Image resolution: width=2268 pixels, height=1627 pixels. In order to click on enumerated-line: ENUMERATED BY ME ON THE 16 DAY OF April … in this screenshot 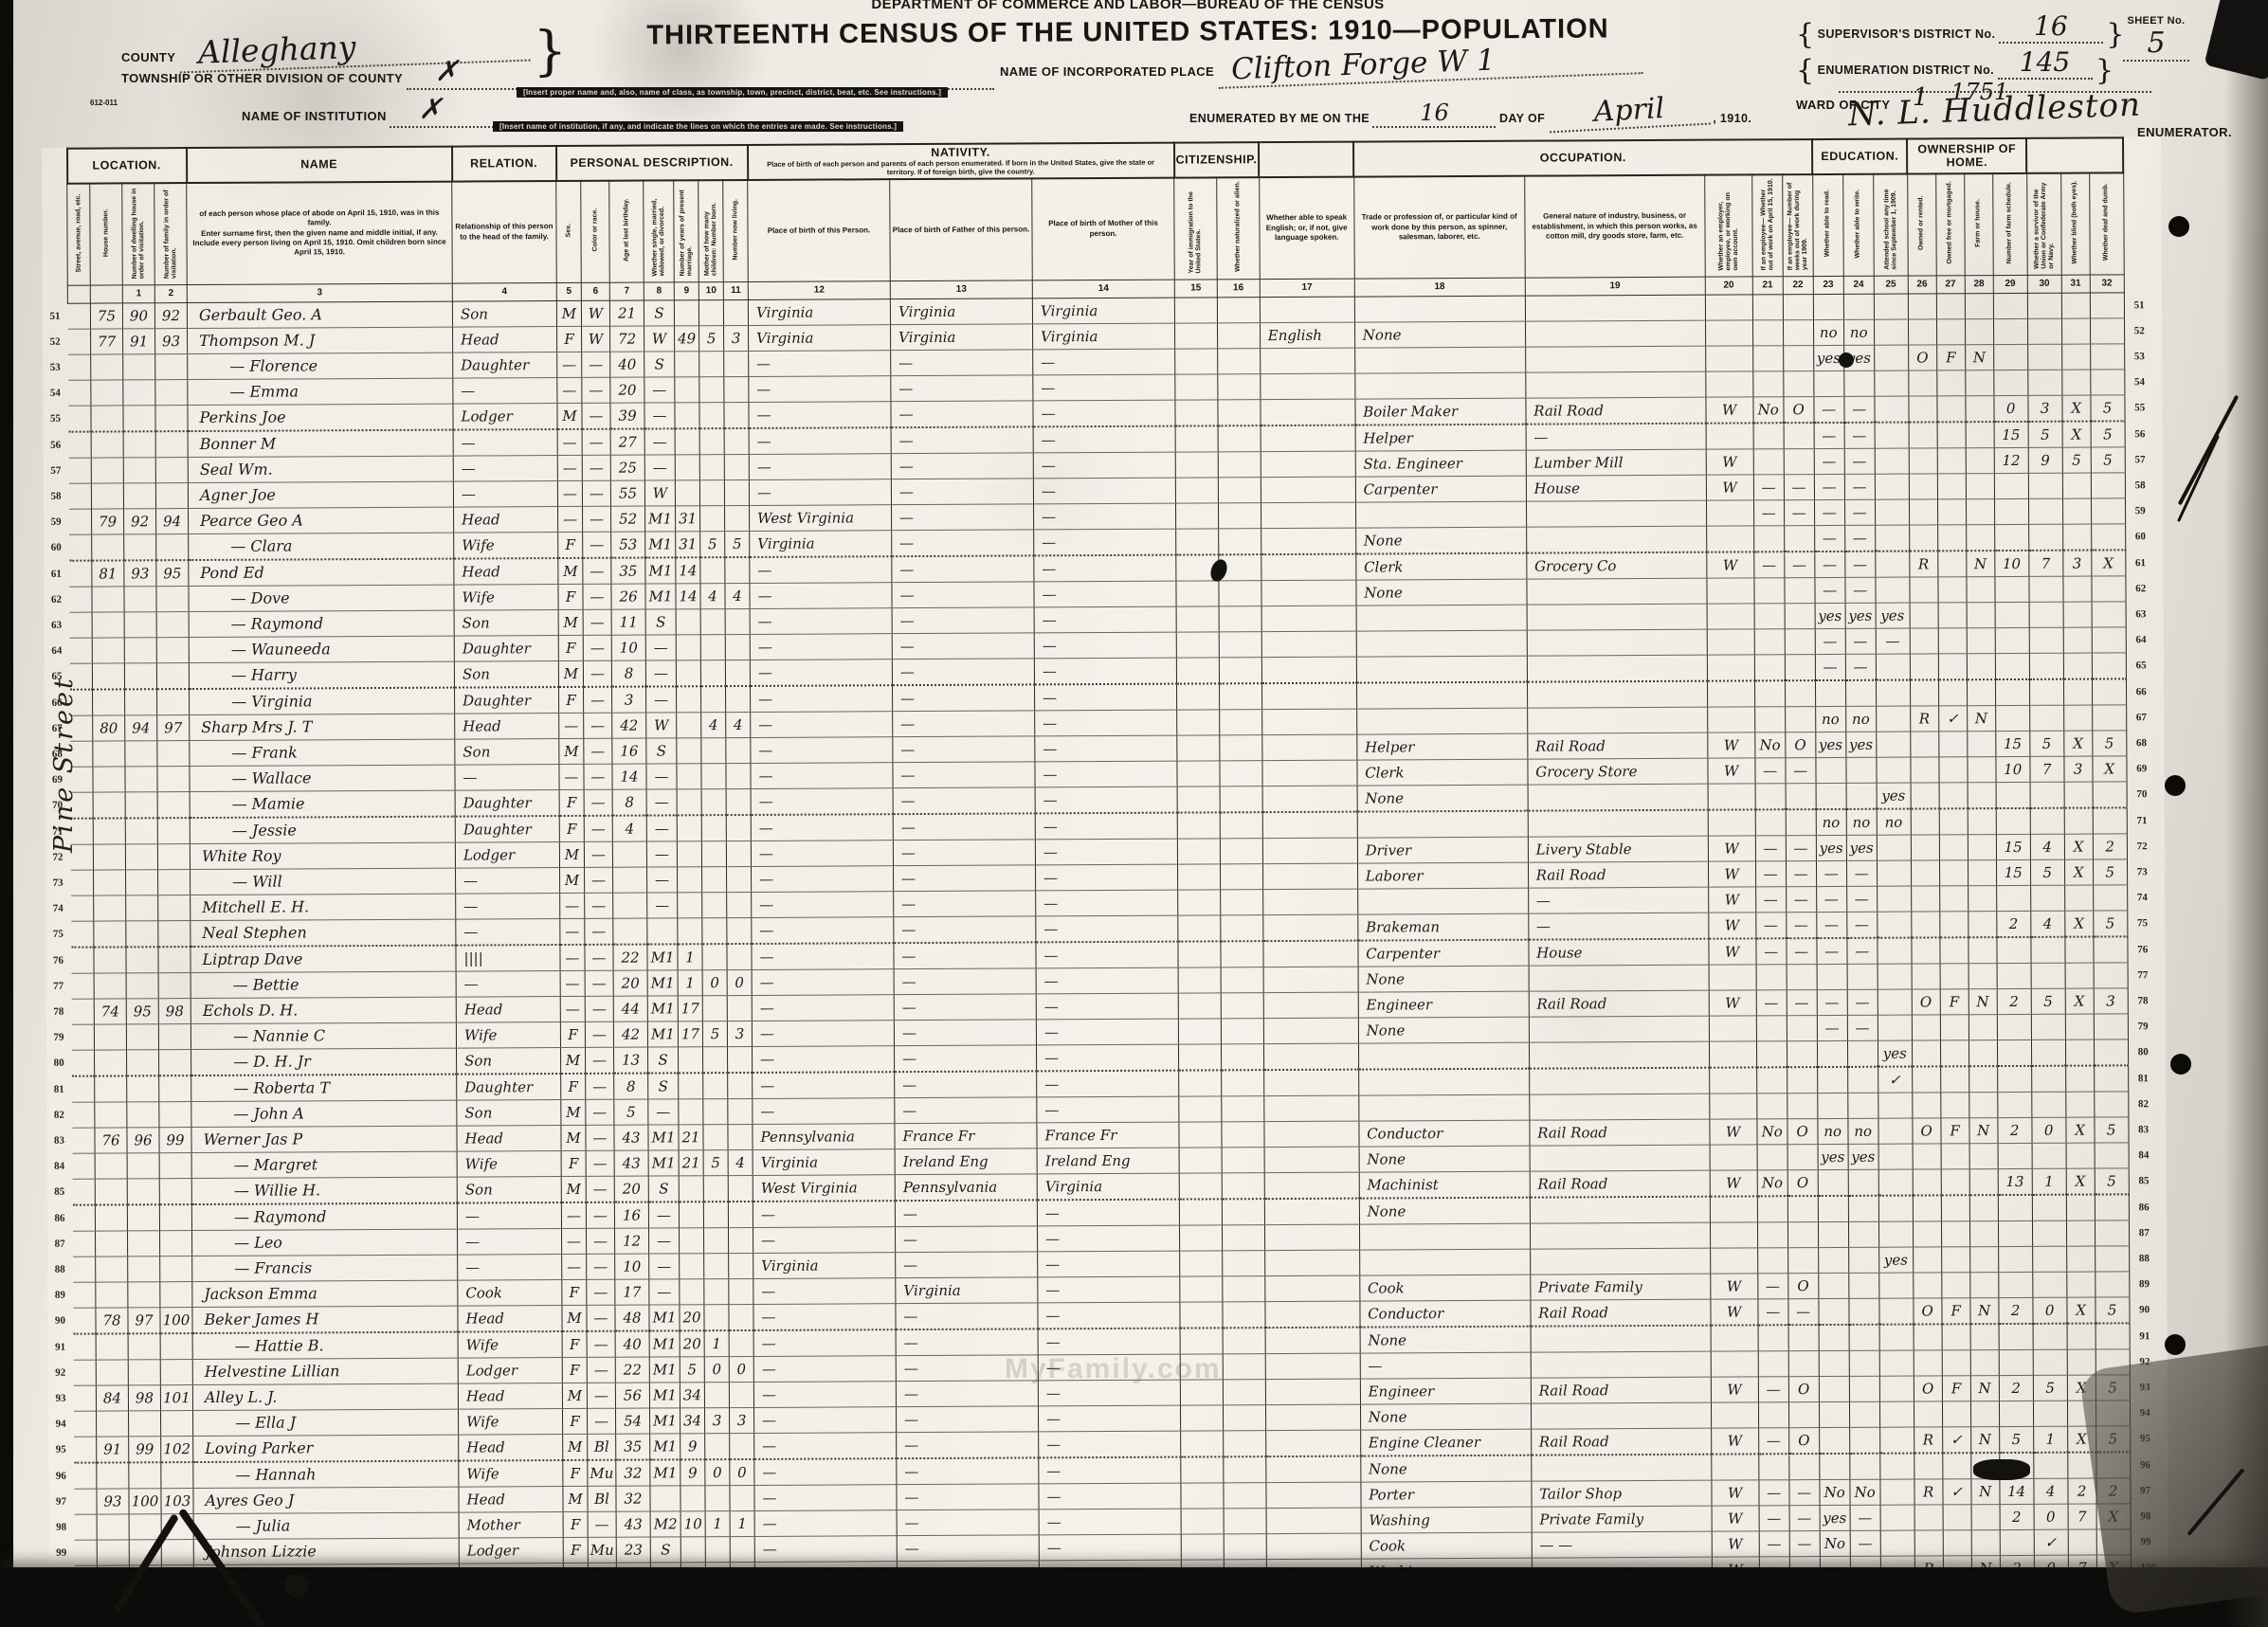, I will do `click(1470, 111)`.